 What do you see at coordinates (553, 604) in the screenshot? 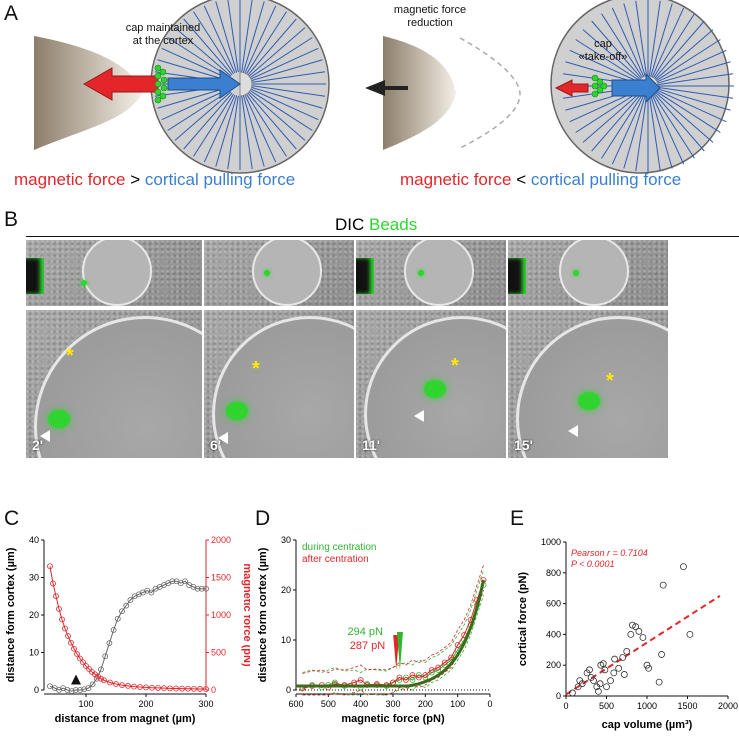
I see `y-tick-label: 600` at bounding box center [553, 604].